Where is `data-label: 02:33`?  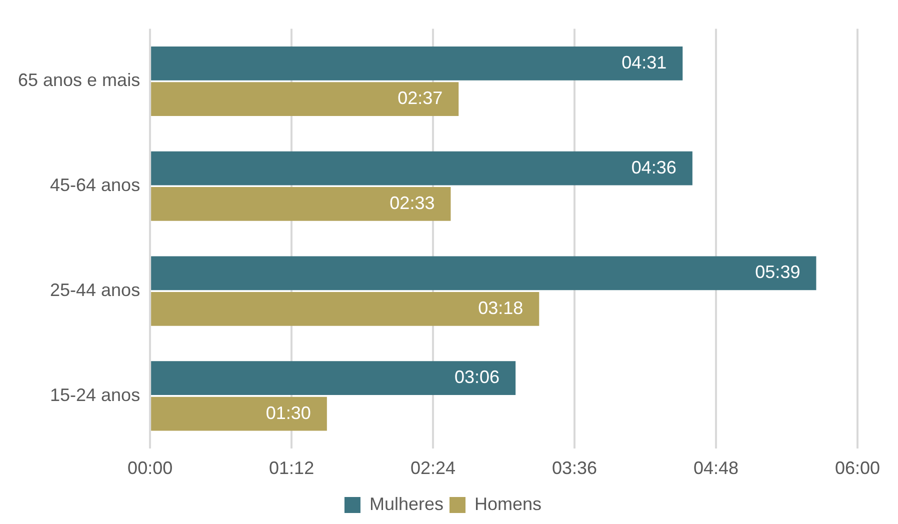 data-label: 02:33 is located at coordinates (412, 202).